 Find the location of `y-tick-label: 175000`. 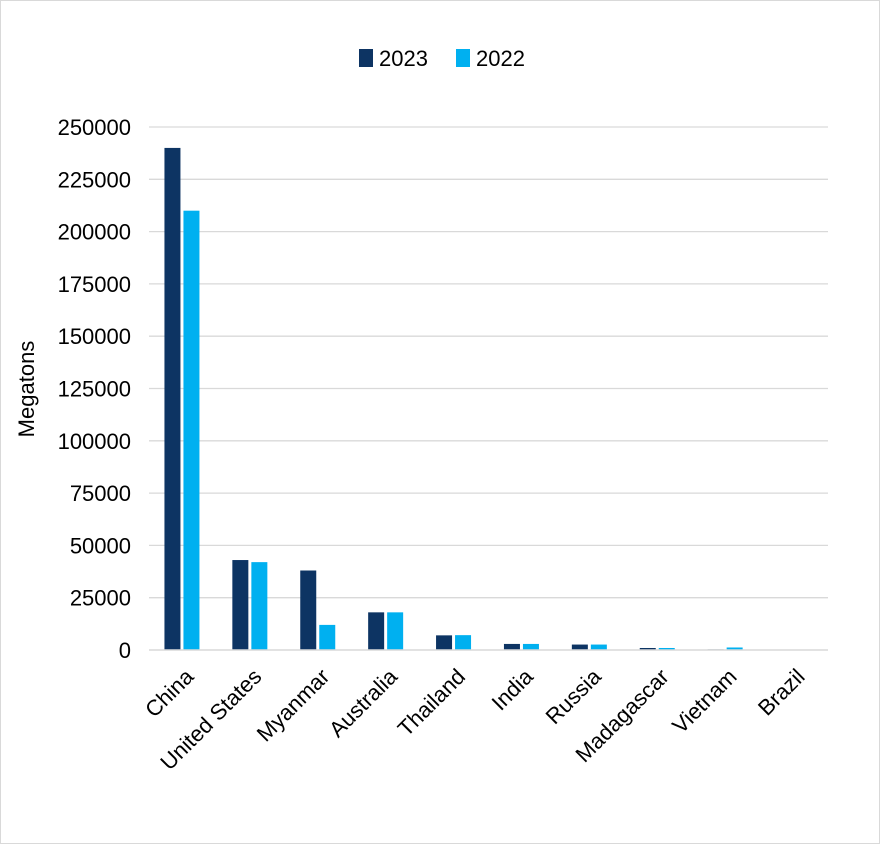

y-tick-label: 175000 is located at coordinates (94, 284).